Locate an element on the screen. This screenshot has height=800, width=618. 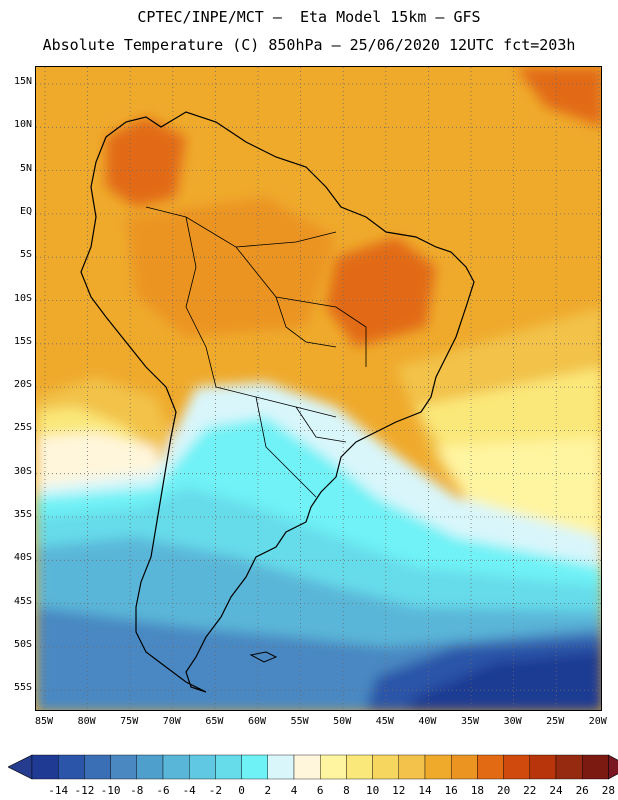
field-atlantic-paleyellow is located at coordinates (518, 492).